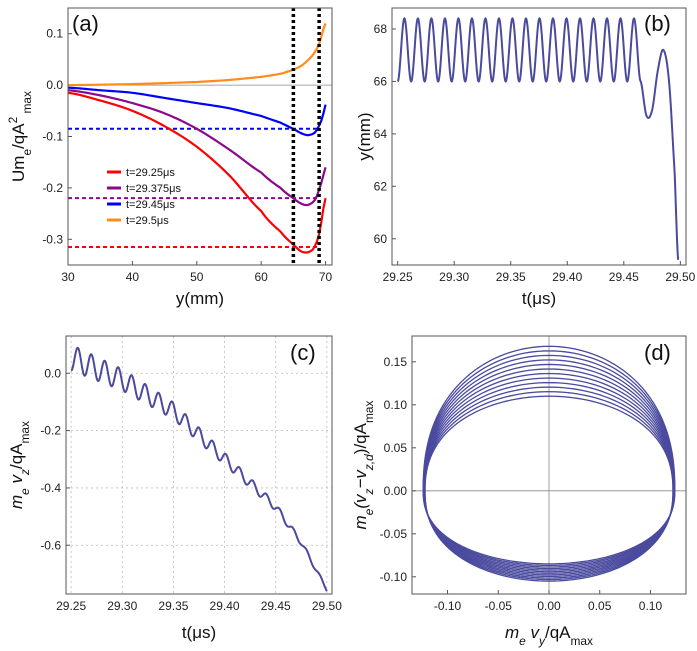 This screenshot has width=697, height=651. What do you see at coordinates (360, 438) in the screenshot?
I see `panel-d-ylabel-part: )/qA` at bounding box center [360, 438].